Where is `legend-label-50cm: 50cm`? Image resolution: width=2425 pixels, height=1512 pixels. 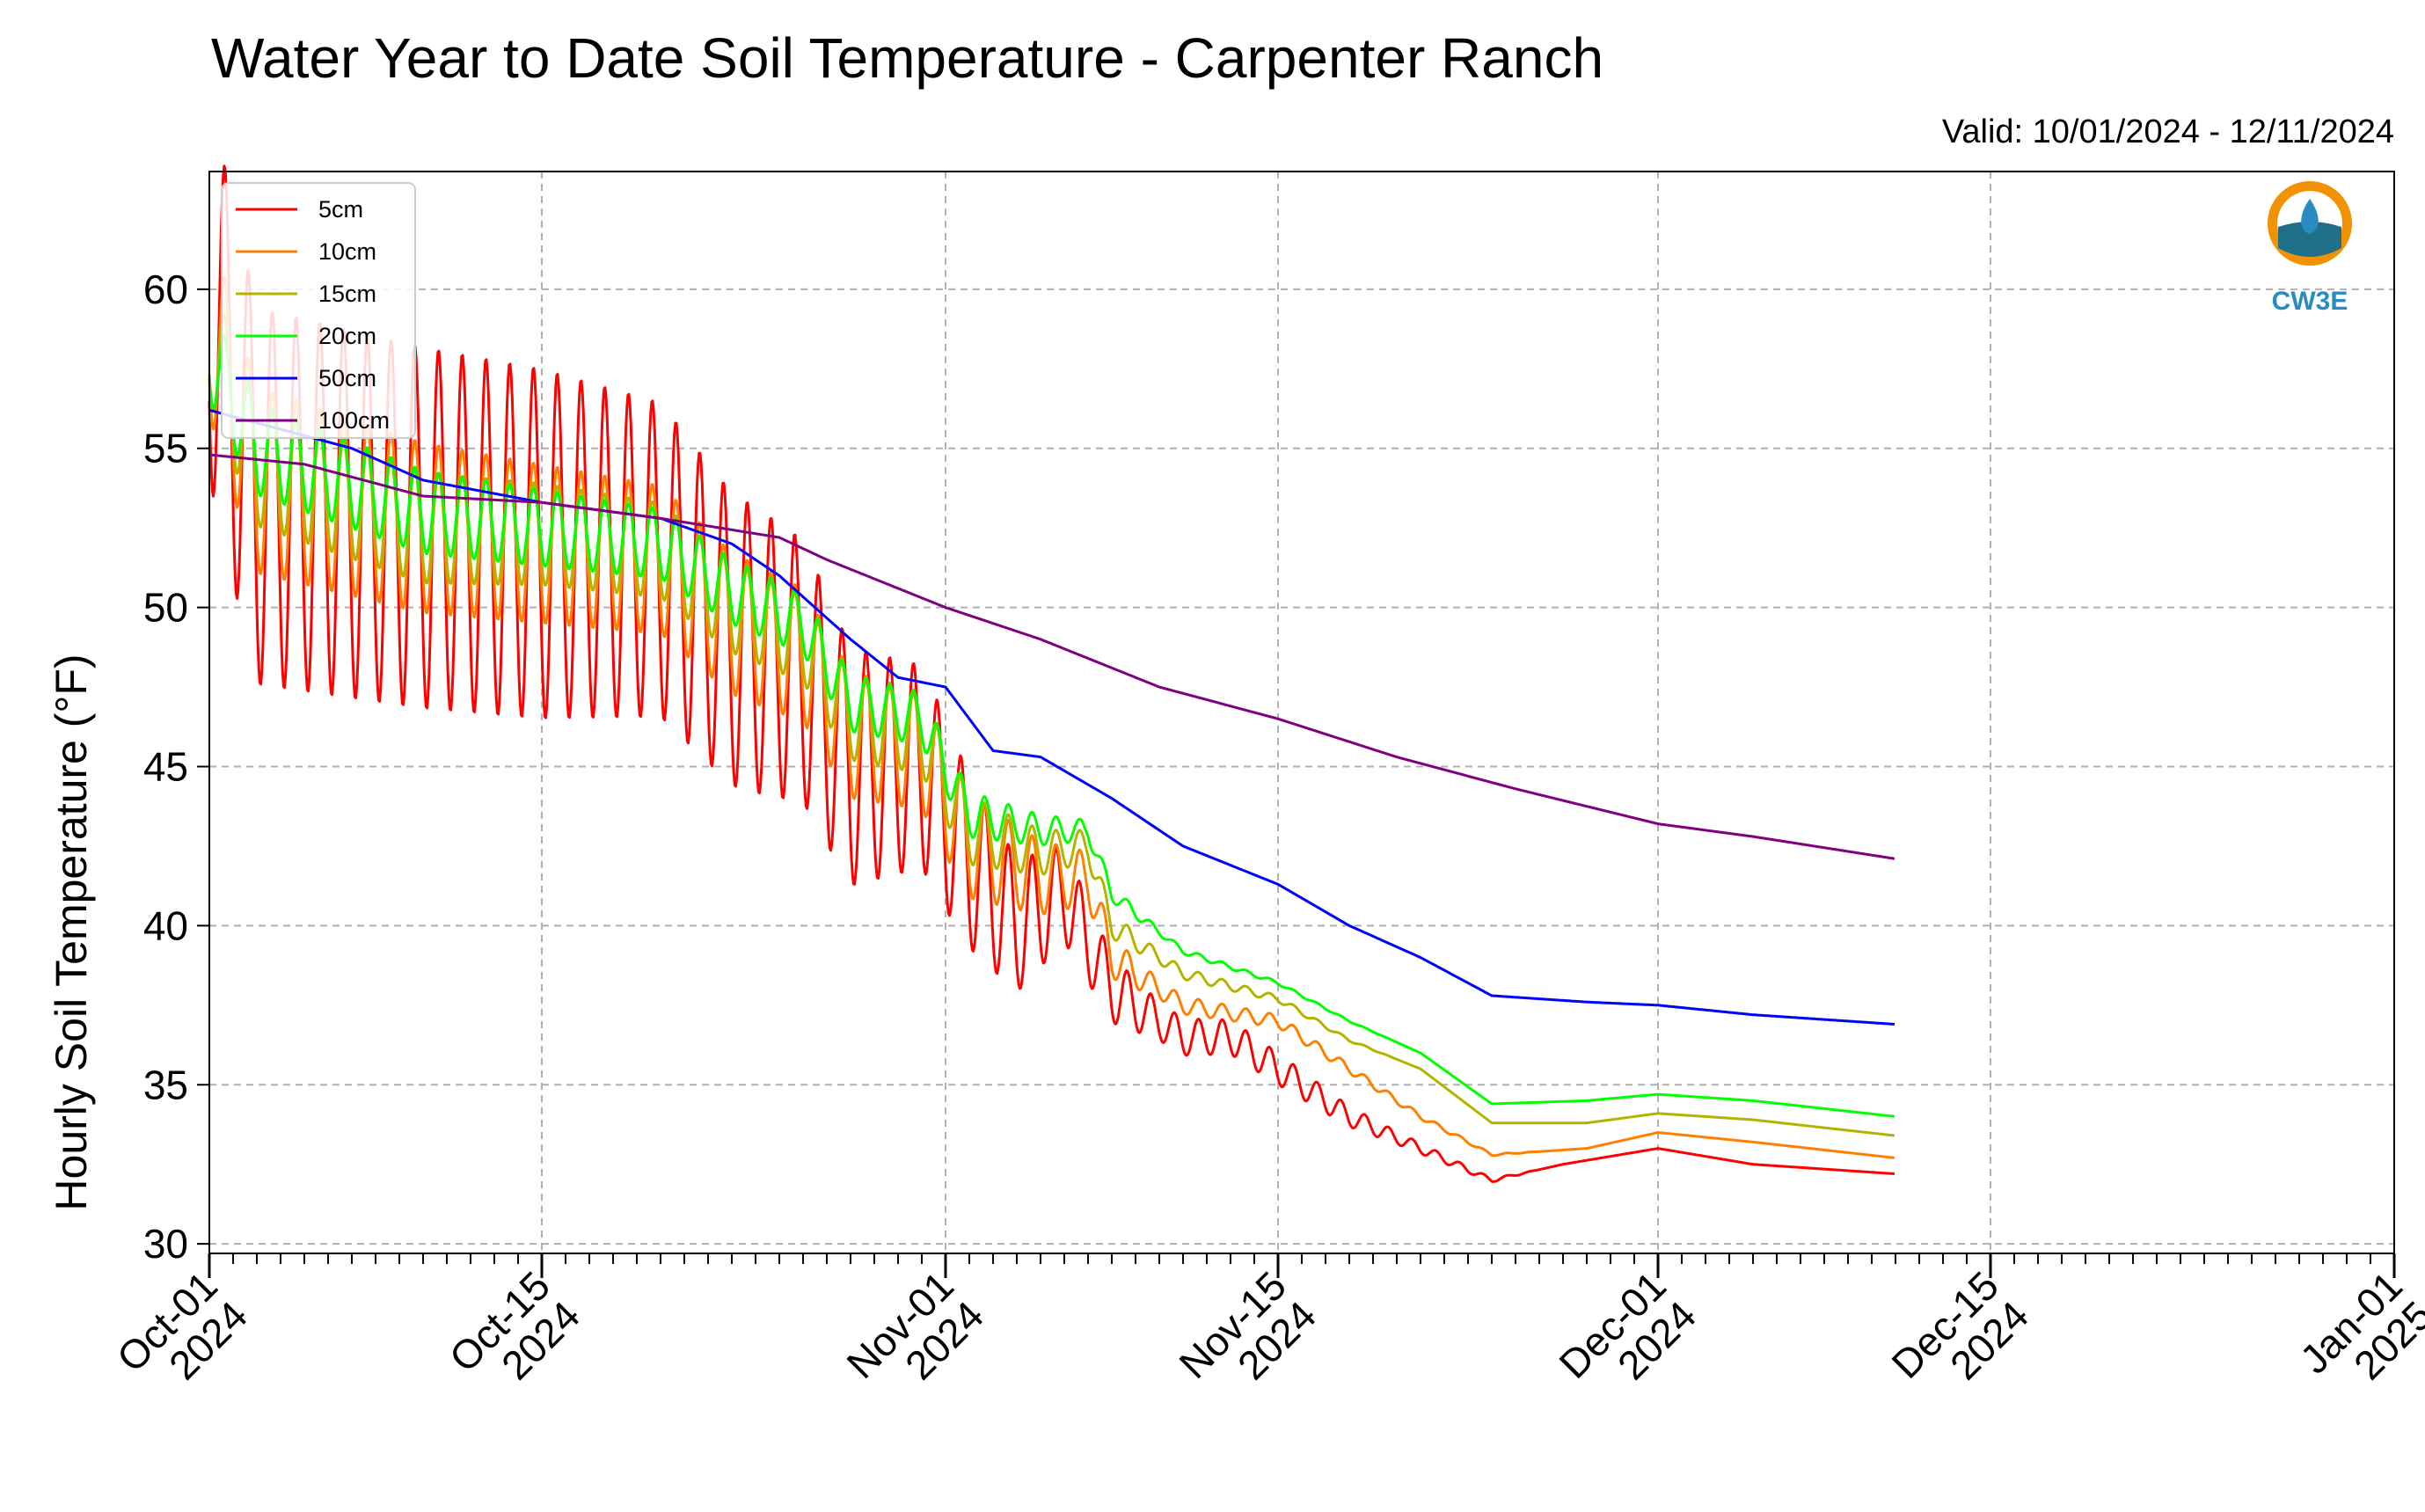 legend-label-50cm: 50cm is located at coordinates (347, 378).